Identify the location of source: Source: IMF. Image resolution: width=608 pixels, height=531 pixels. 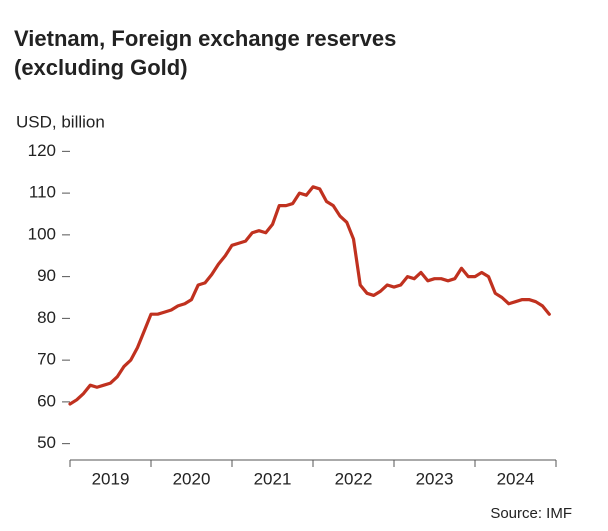
(531, 513).